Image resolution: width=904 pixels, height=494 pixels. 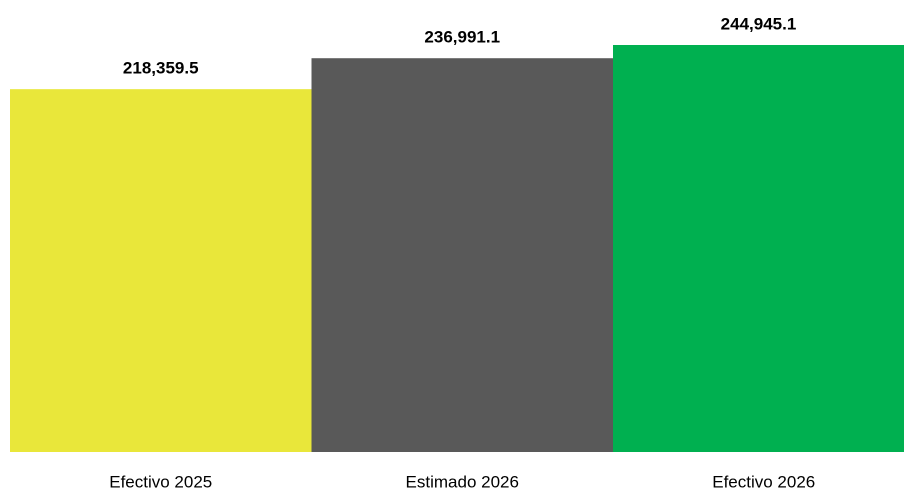 I want to click on x-tick-label: Efectivo 2026, so click(x=763, y=481).